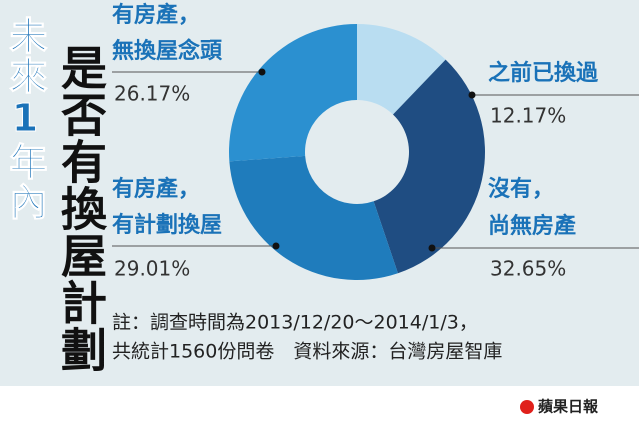 The image size is (639, 428). Describe the element at coordinates (528, 116) in the screenshot. I see `value-label: 12.17%` at that location.